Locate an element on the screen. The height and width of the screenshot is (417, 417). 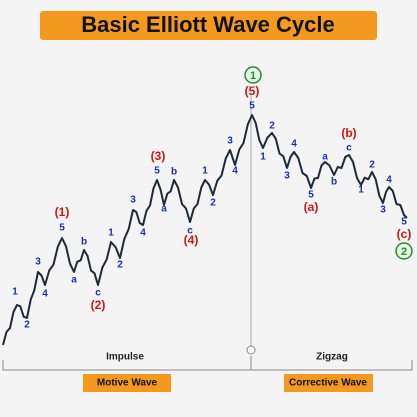
badge-label: Motive Wave is located at coordinates (127, 383).